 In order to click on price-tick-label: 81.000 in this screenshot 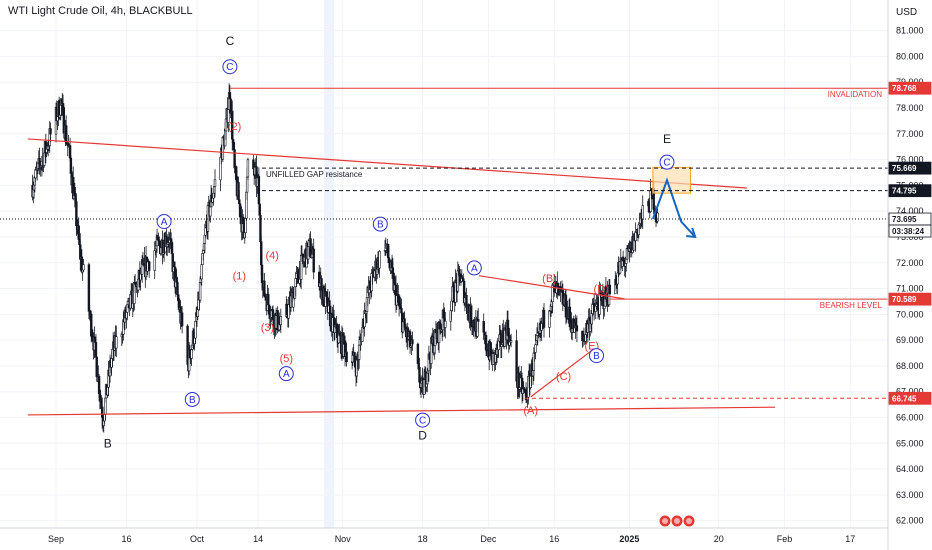, I will do `click(910, 31)`.